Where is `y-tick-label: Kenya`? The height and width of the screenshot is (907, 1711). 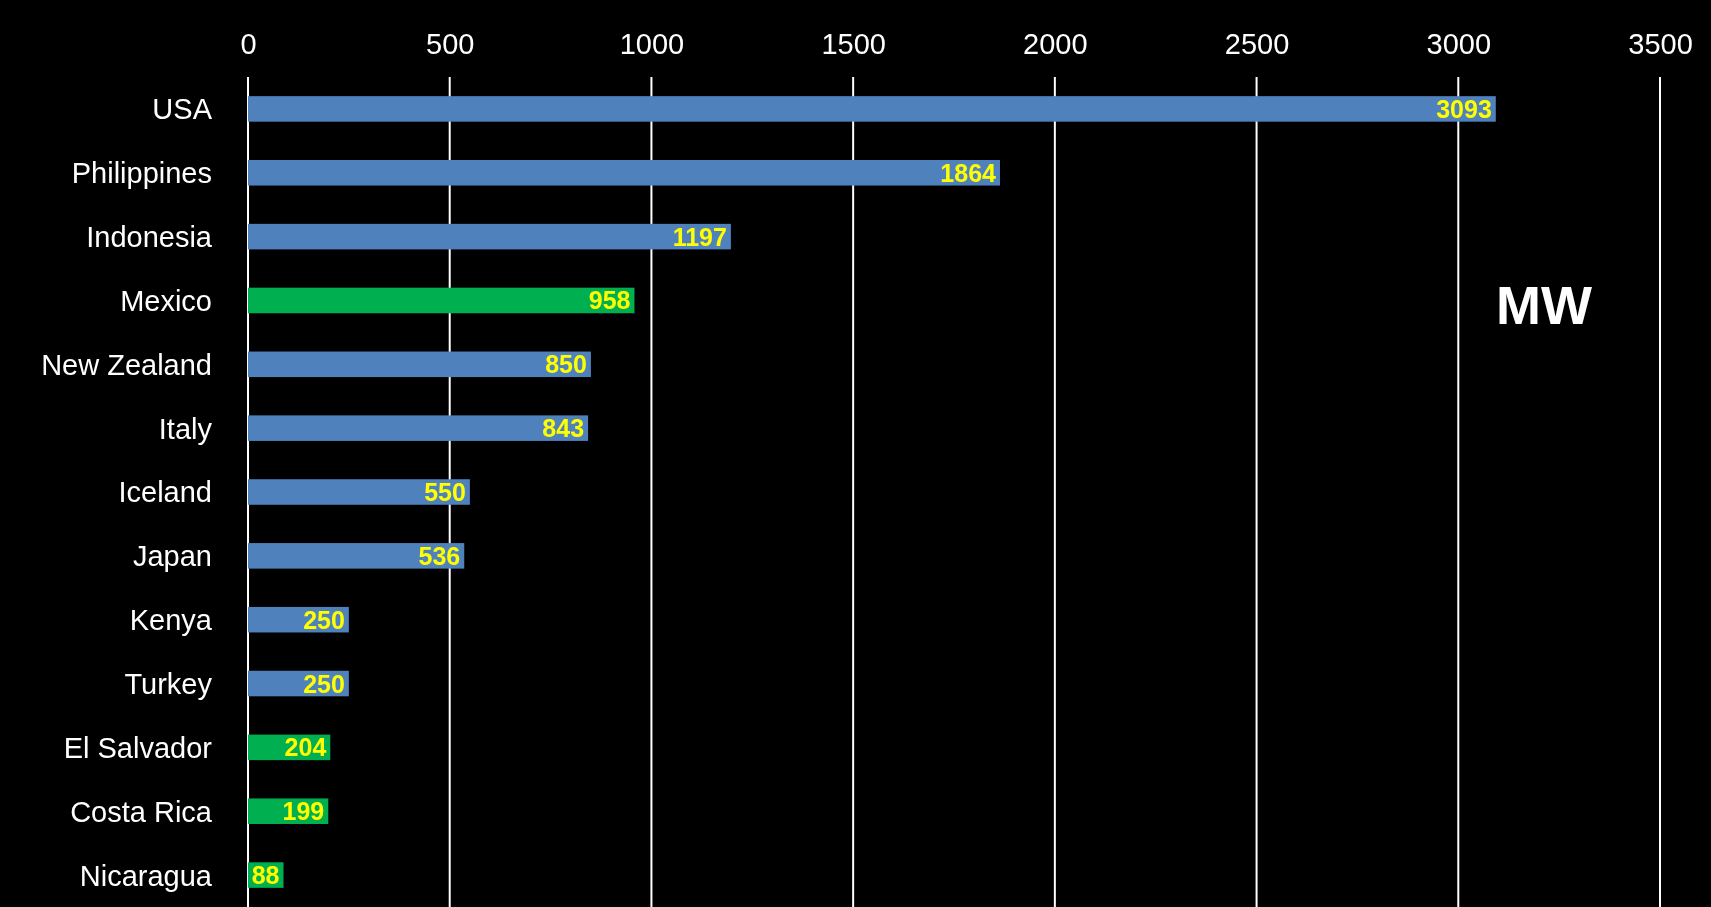
y-tick-label: Kenya is located at coordinates (171, 620).